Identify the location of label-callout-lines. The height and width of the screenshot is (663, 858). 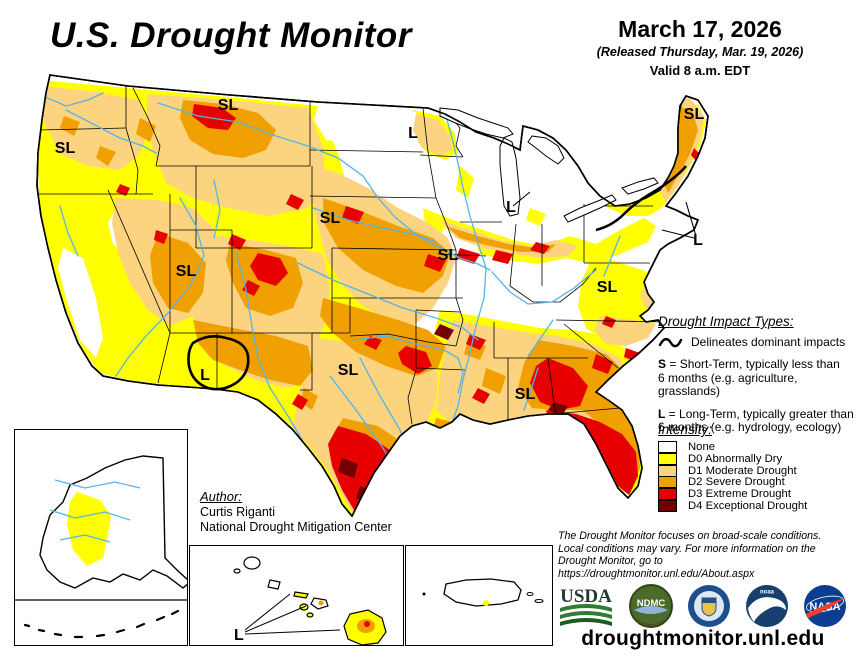
(604, 215).